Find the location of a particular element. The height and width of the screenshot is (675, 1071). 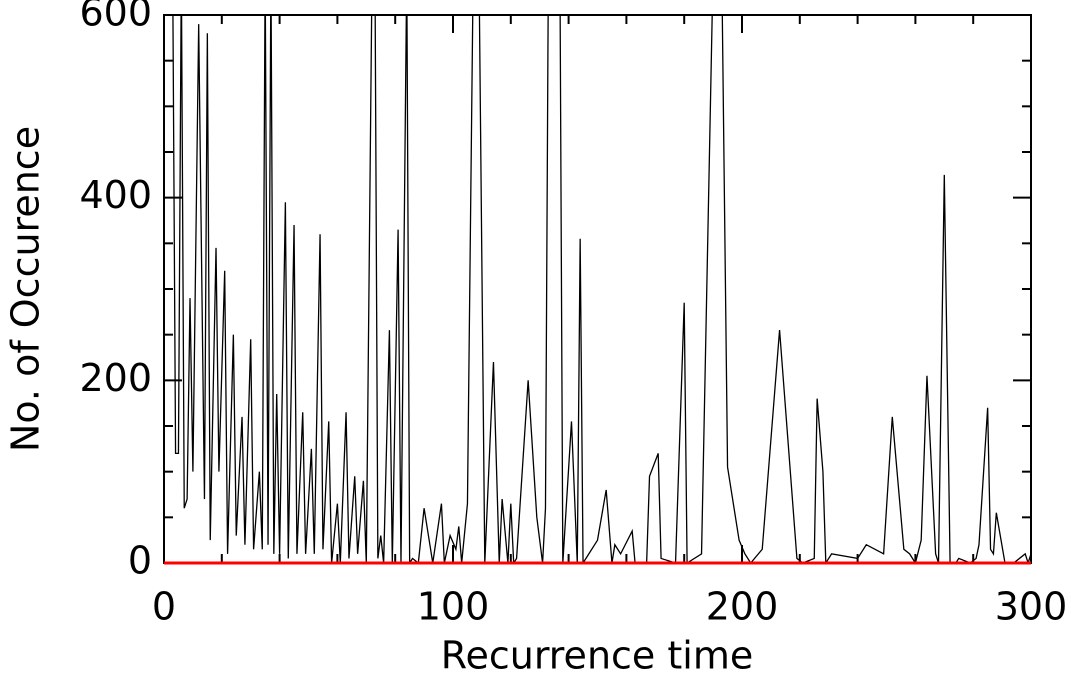

x-tick-label: 100 is located at coordinates (453, 607).